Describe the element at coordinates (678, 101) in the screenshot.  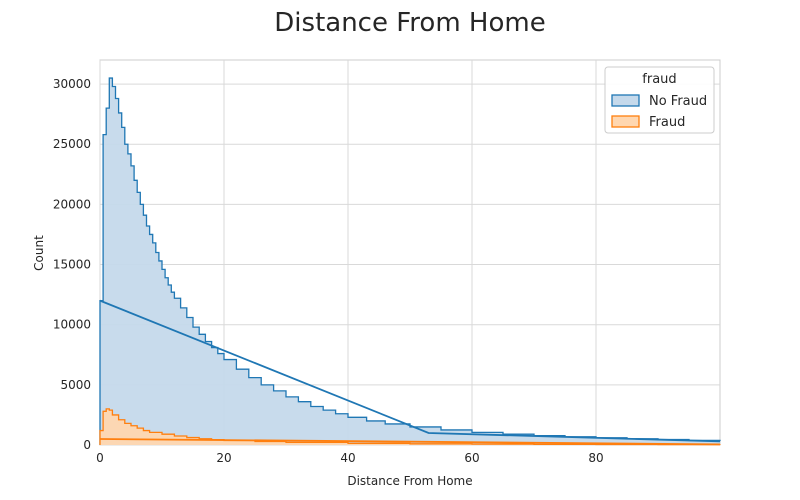
I see `legend-label-no-fraud: No Fraud` at that location.